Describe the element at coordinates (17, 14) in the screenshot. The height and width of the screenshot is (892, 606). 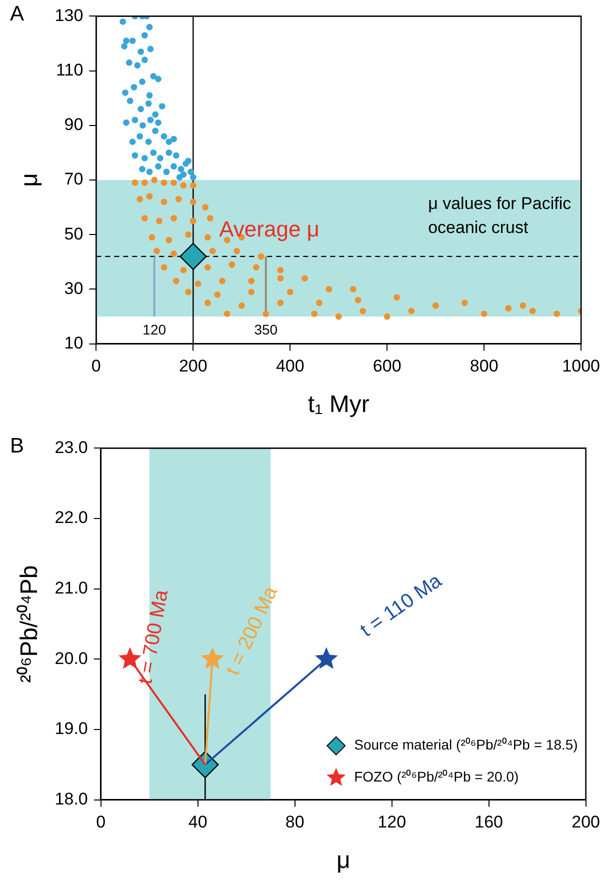
I see `chart-title: A` at that location.